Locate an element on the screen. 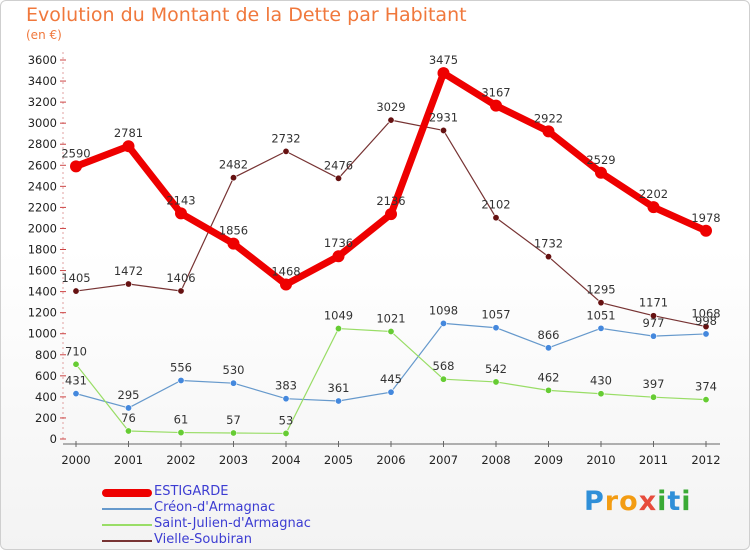 This screenshot has width=750, height=550. data-label: 977 is located at coordinates (654, 323).